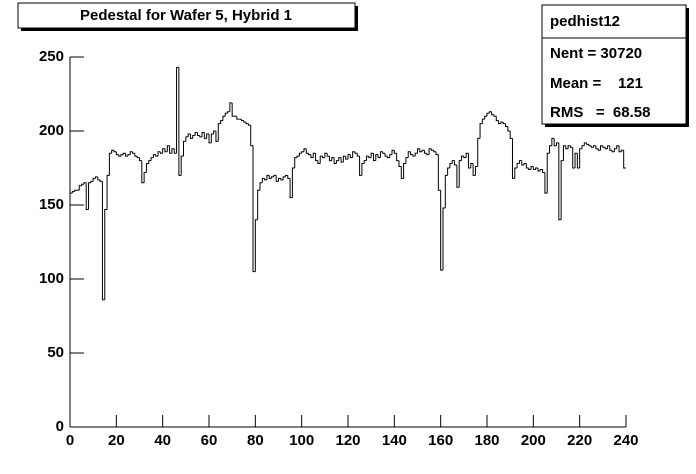 Image resolution: width=696 pixels, height=474 pixels. What do you see at coordinates (486, 440) in the screenshot?
I see `x-tick-label: 180` at bounding box center [486, 440].